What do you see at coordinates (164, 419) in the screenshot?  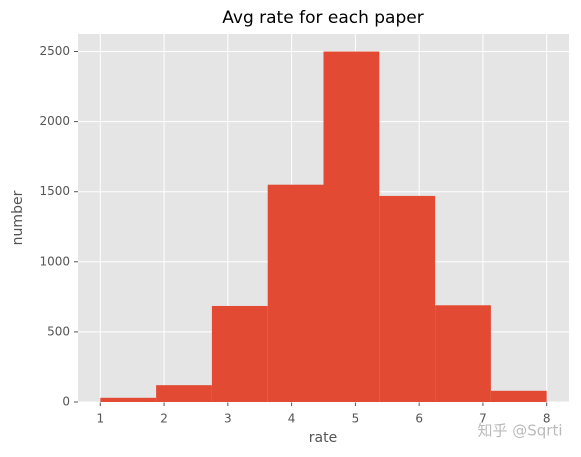 I see `x-tick-label: 2` at bounding box center [164, 419].